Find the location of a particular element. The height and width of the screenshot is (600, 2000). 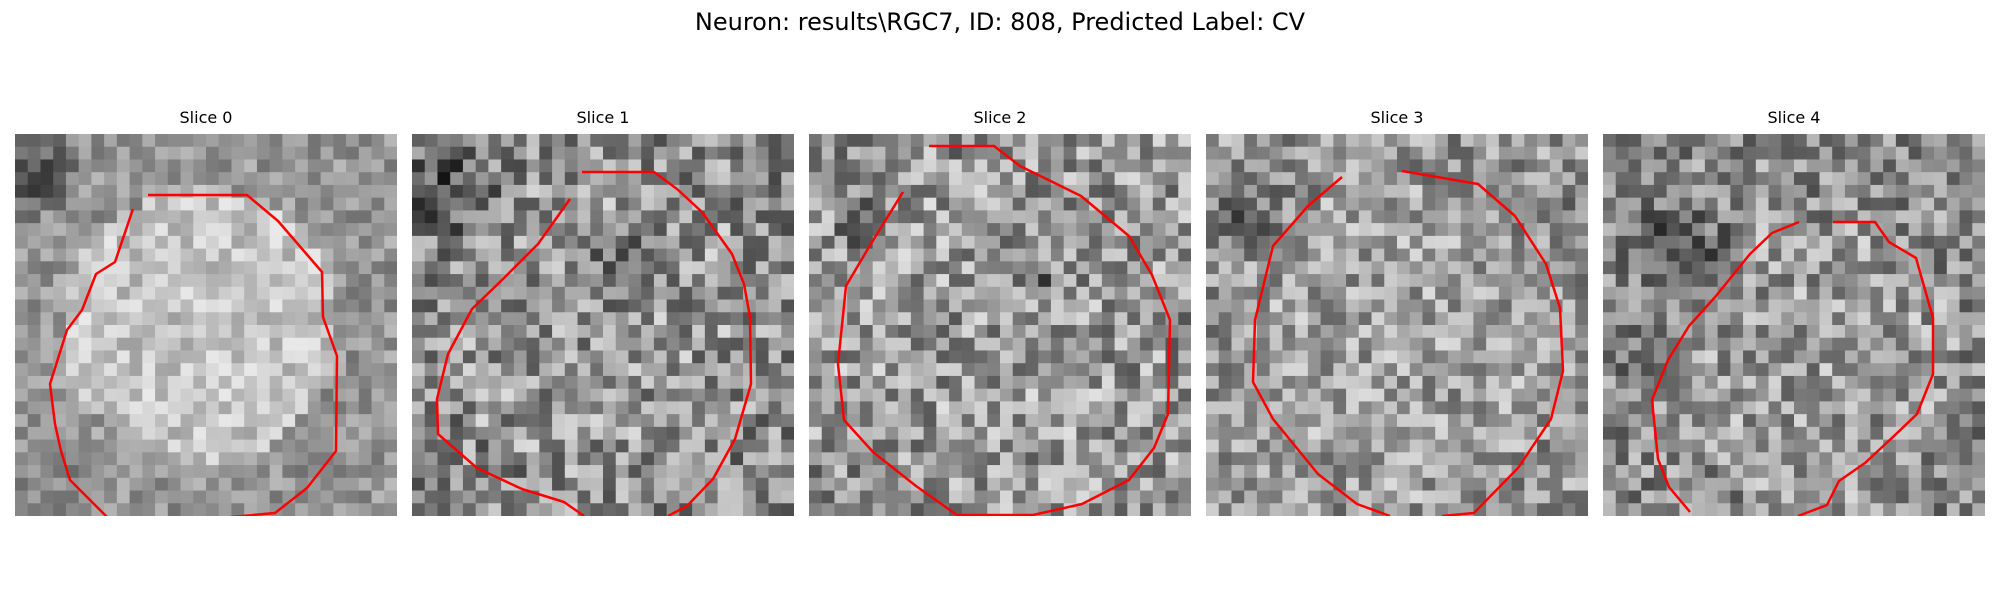

slice-title-2: Slice 2 is located at coordinates (1000, 117).